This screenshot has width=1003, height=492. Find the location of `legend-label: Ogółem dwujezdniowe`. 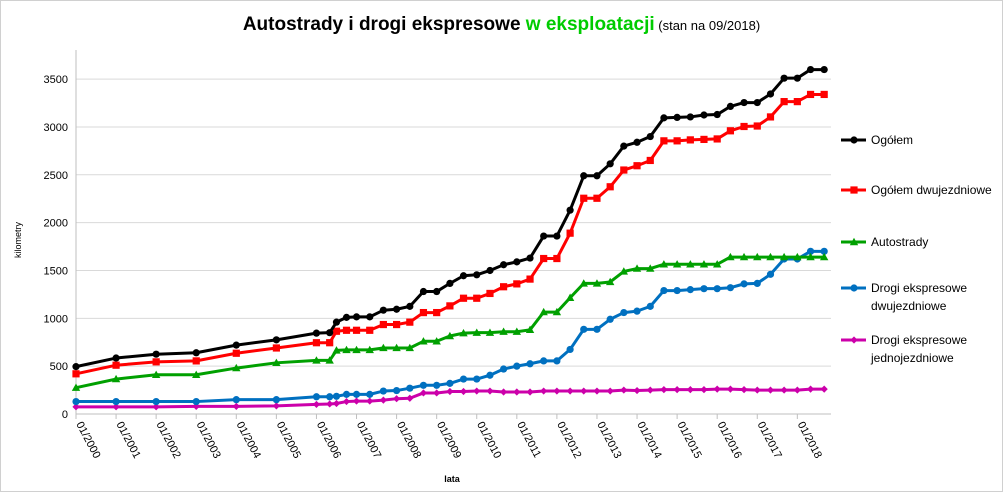

legend-label: Ogółem dwujezdniowe is located at coordinates (937, 190).